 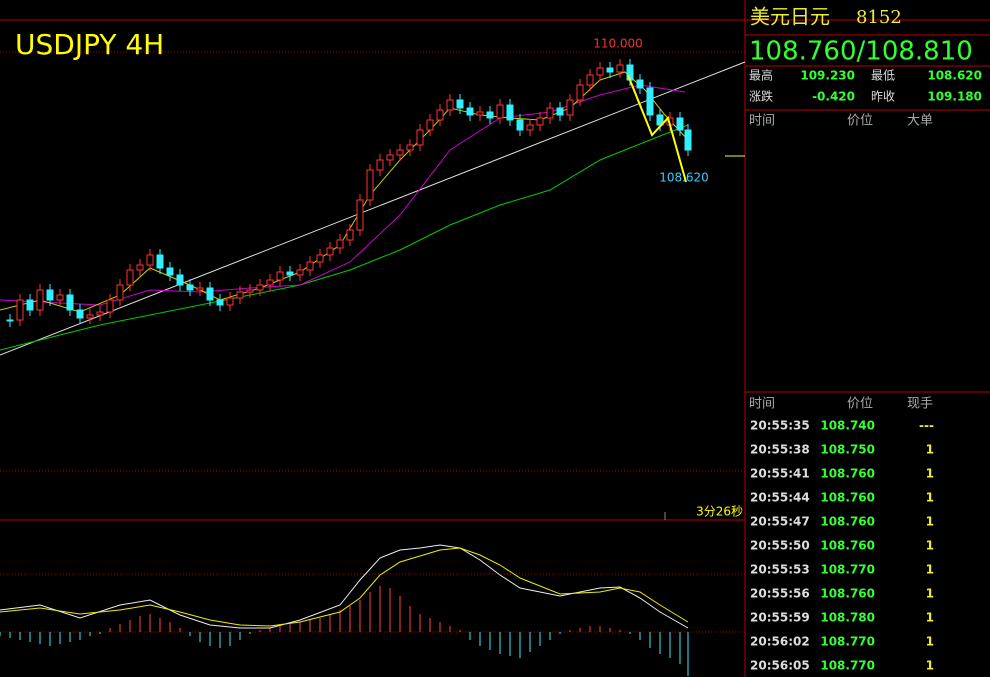 I want to click on column-header: 大单, so click(x=920, y=121).